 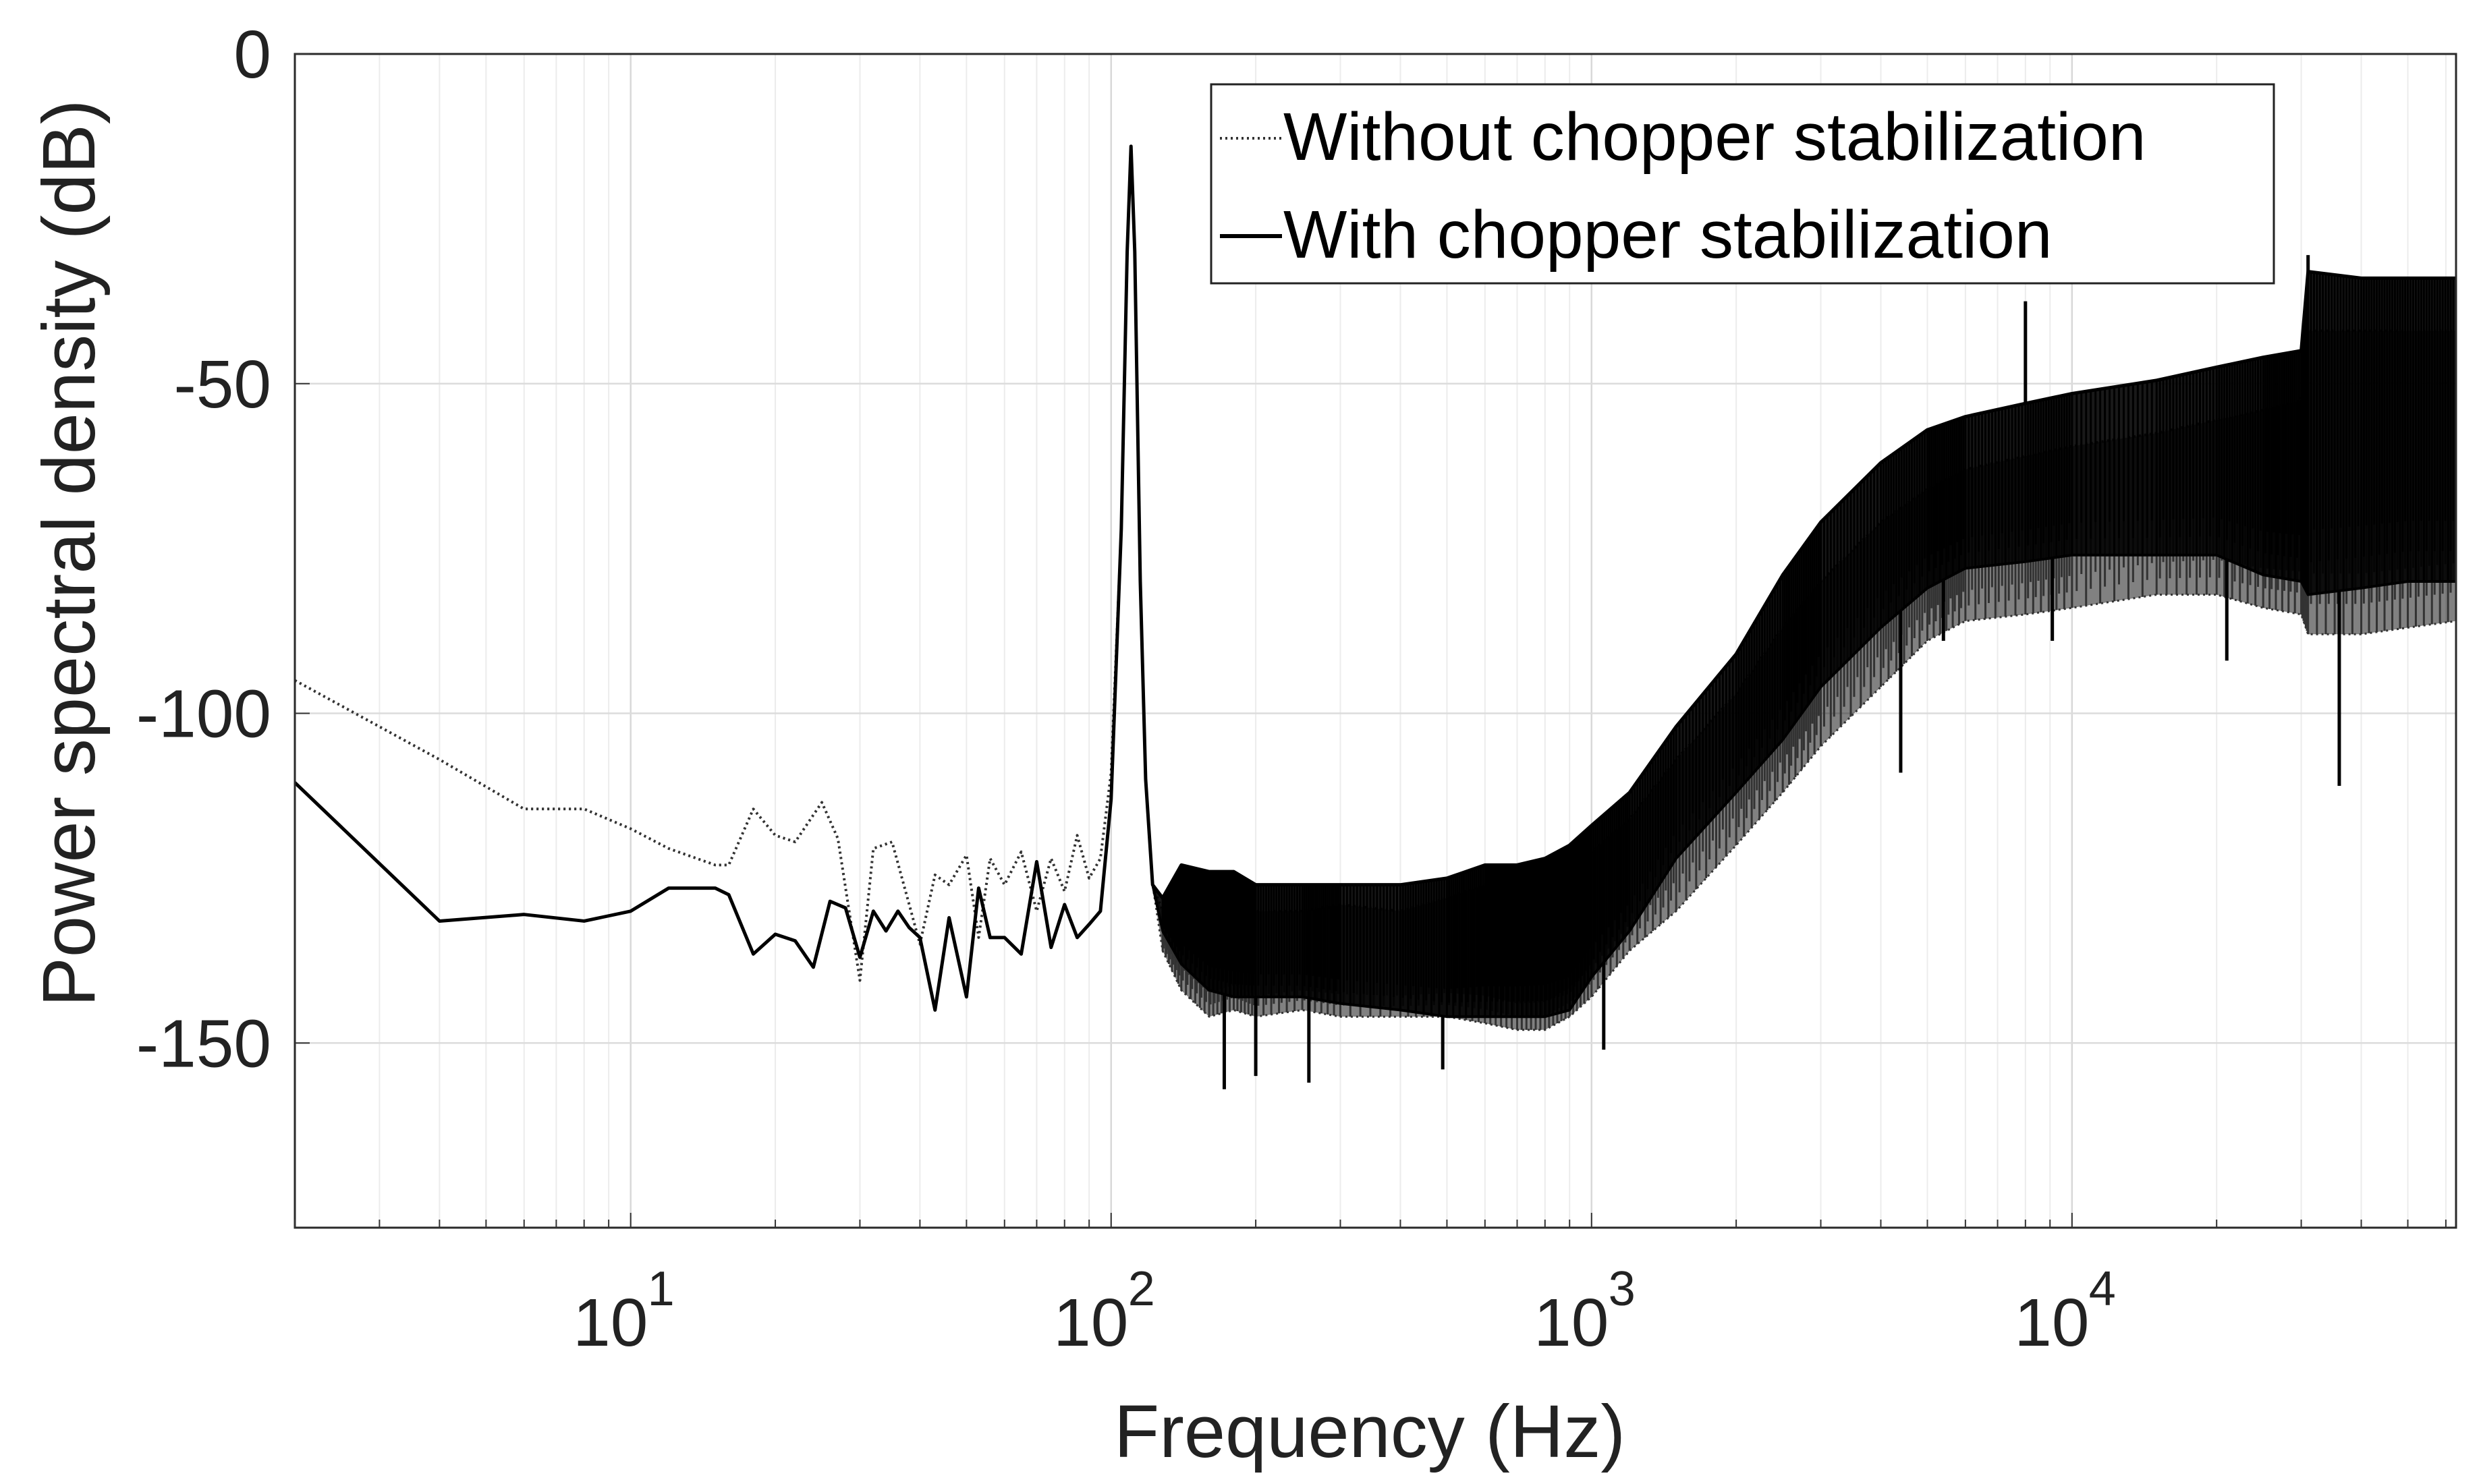 What do you see at coordinates (1714, 137) in the screenshot?
I see `legend-label-without: Without chopper stabilization` at bounding box center [1714, 137].